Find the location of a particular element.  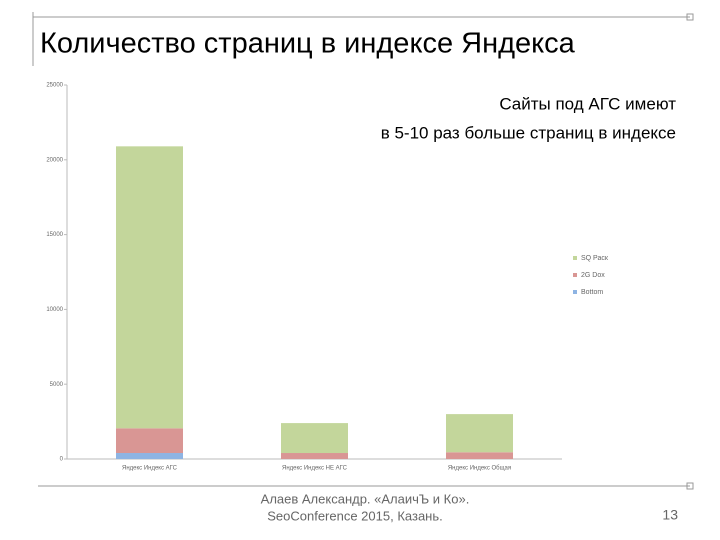

legend-label: SQ Раск is located at coordinates (595, 258).